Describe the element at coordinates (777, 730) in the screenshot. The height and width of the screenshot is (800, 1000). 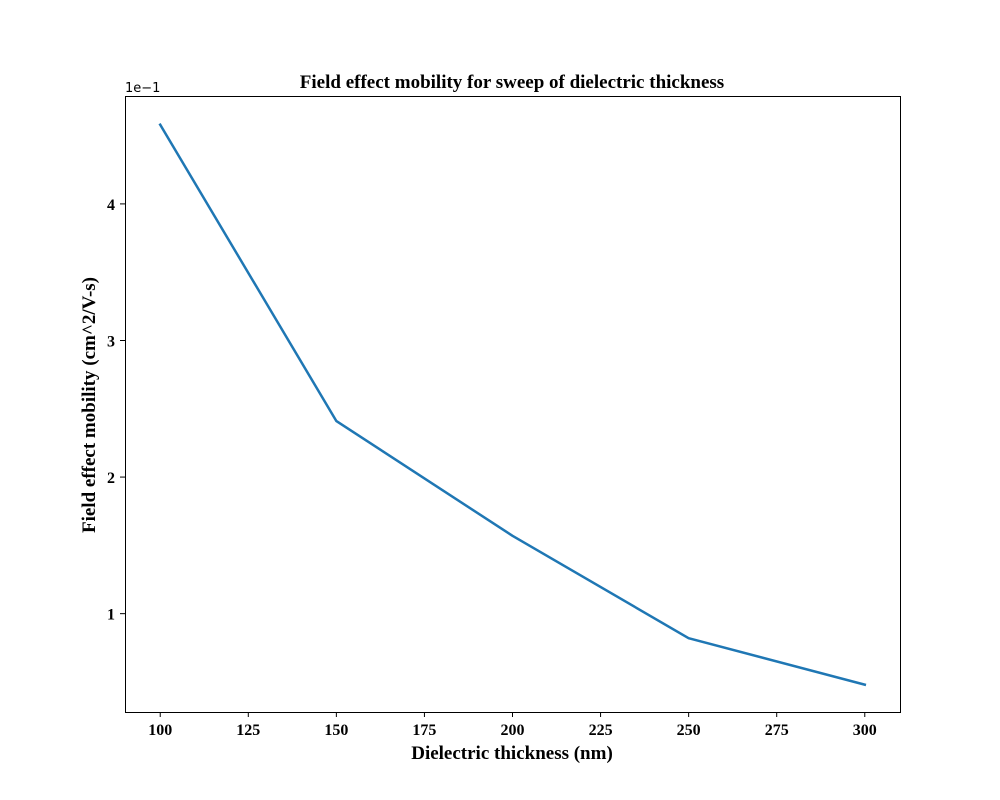
I see `x-tick-label: 275` at that location.